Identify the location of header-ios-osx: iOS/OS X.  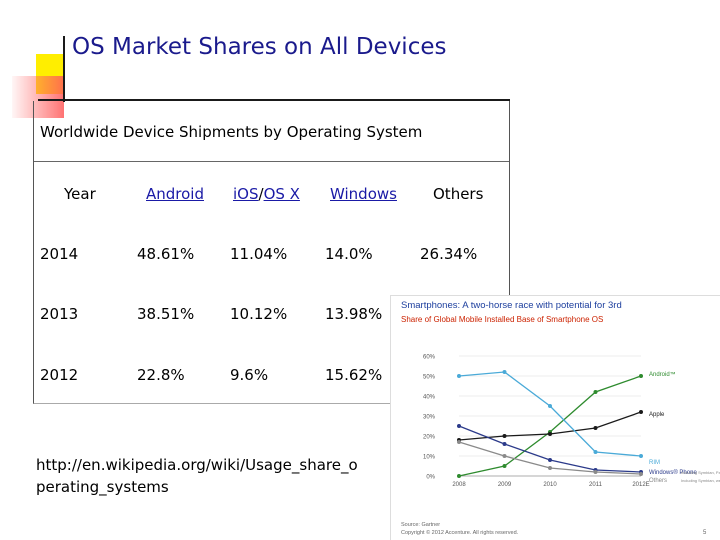
(266, 194).